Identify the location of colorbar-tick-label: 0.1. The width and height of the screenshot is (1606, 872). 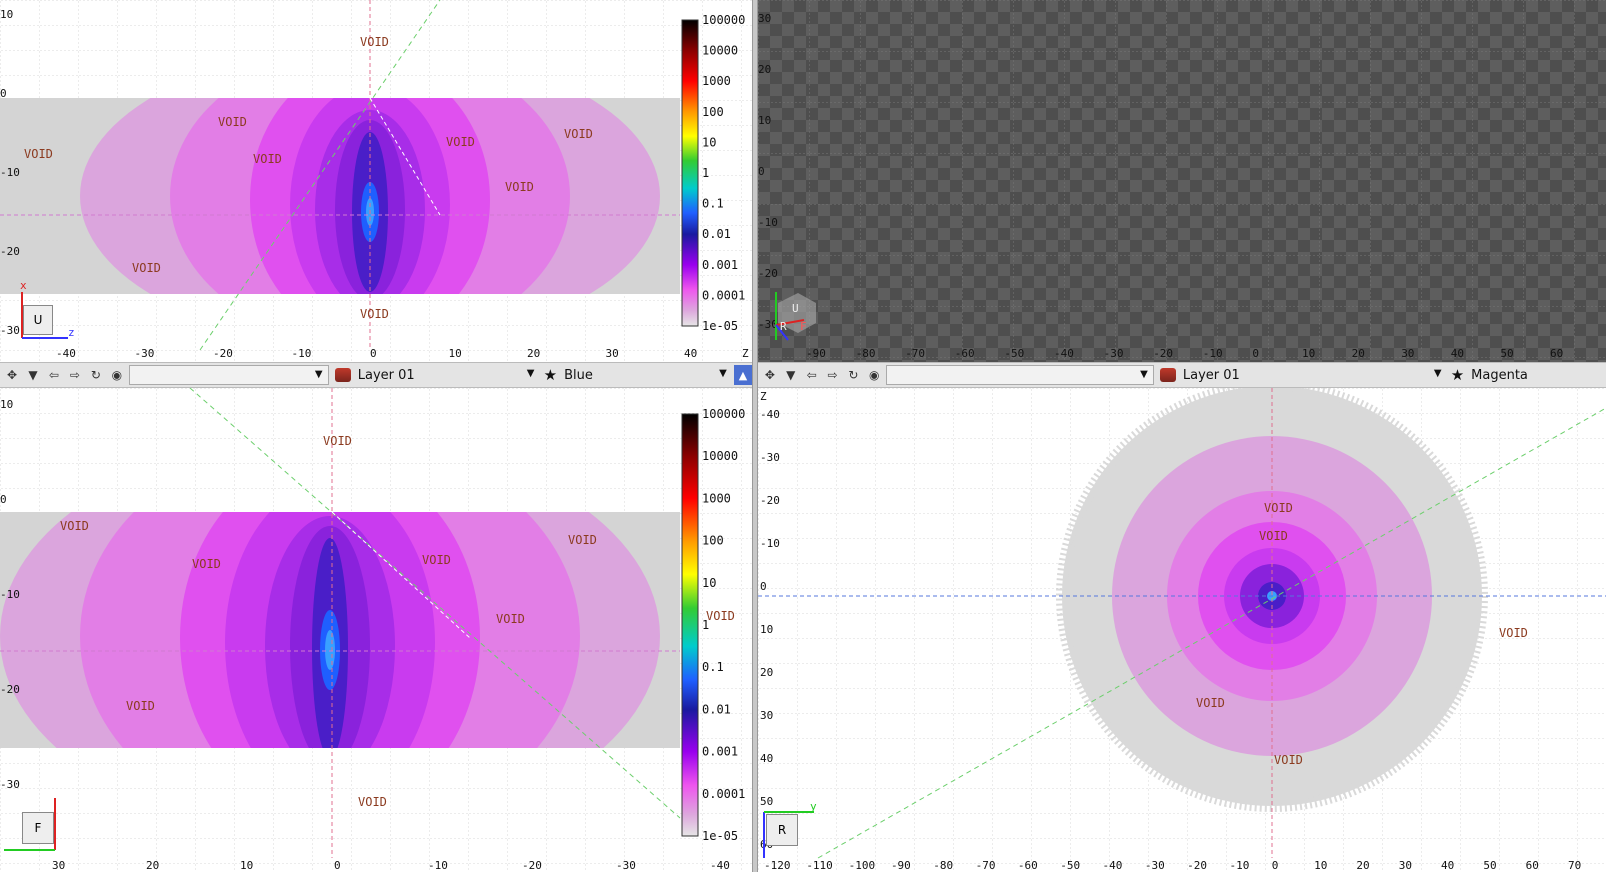
(713, 667).